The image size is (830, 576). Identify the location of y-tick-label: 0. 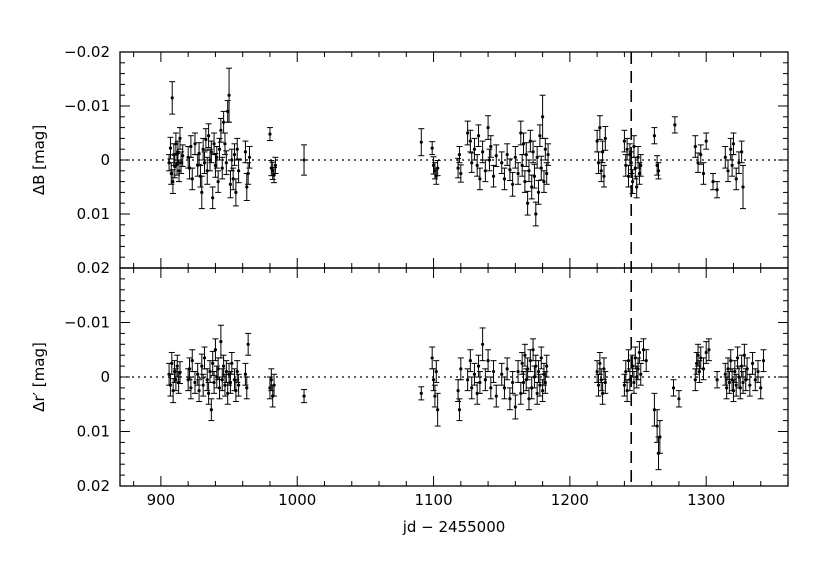
(105, 377).